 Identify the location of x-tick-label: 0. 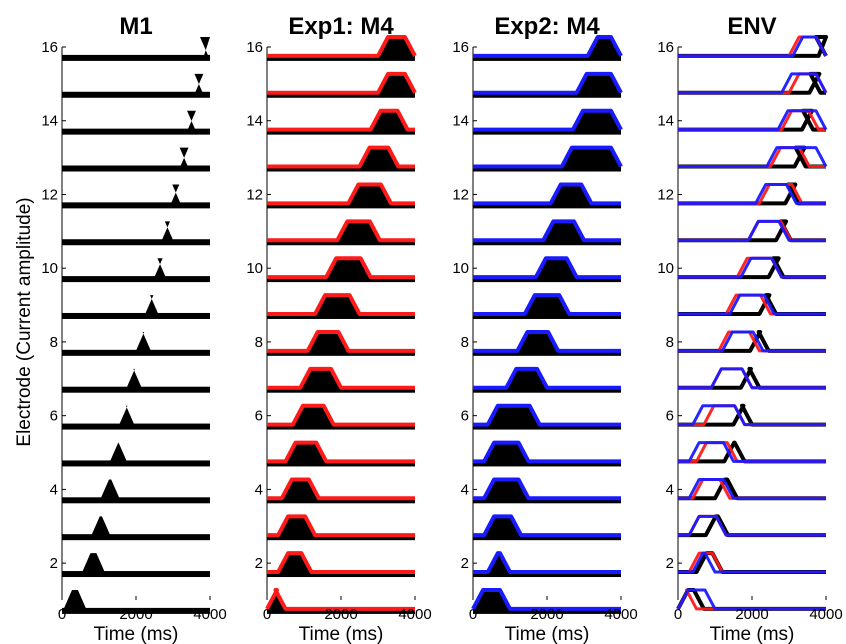
(678, 614).